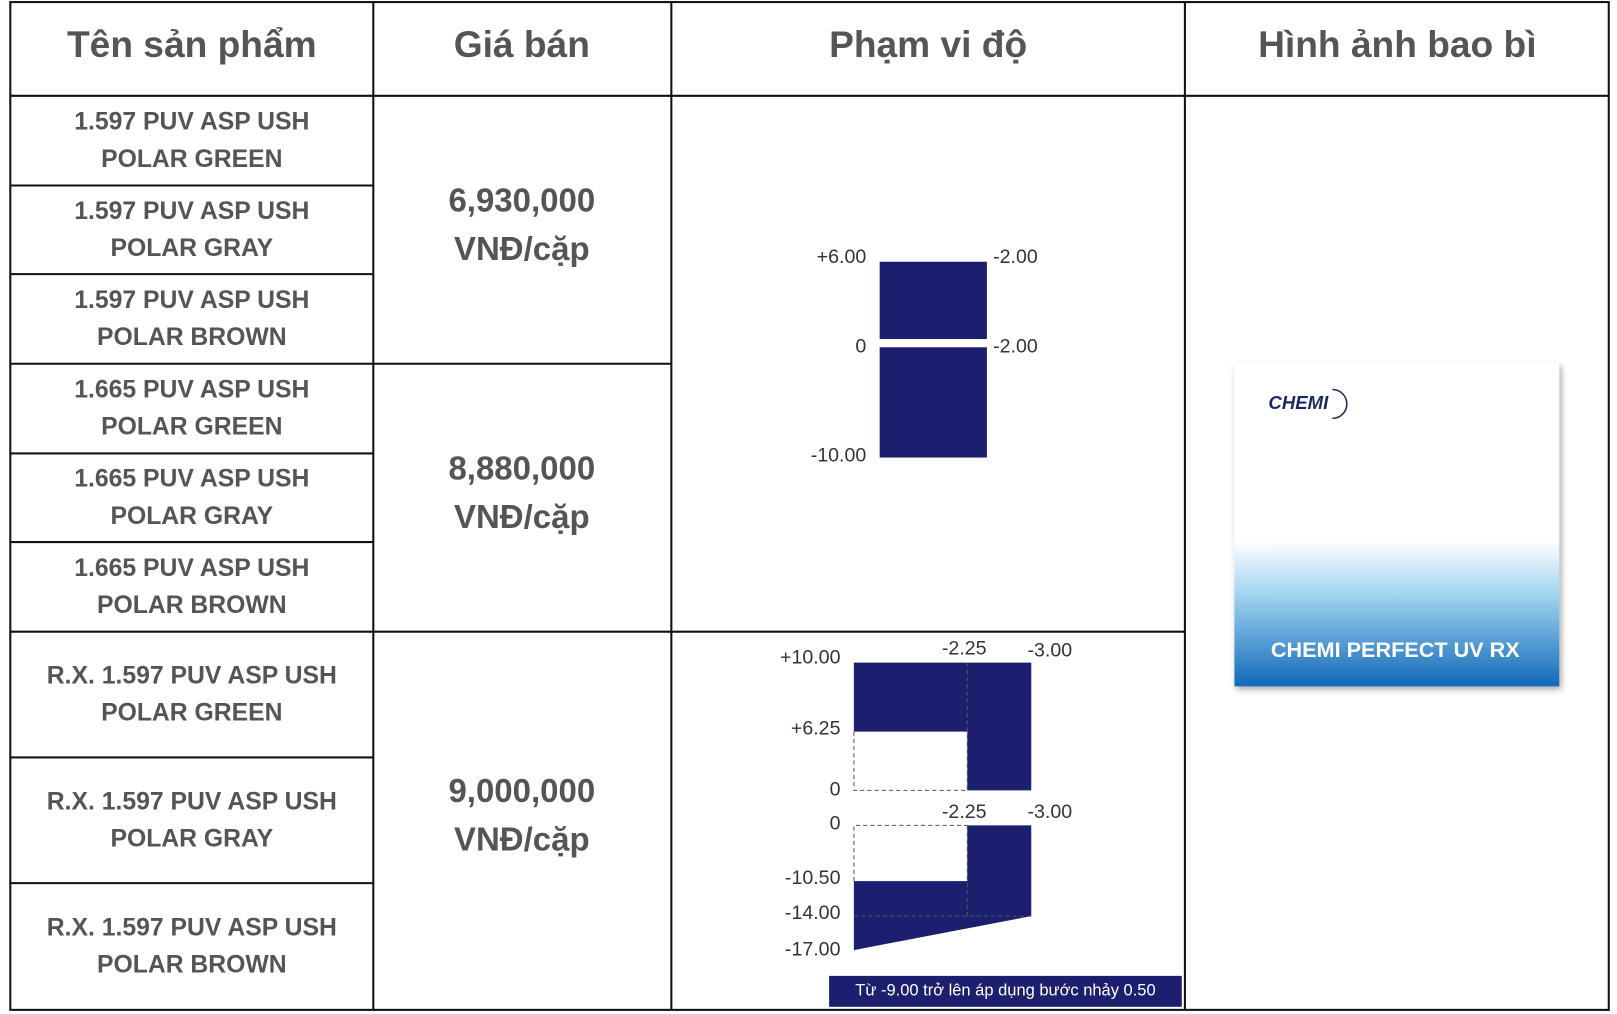 The width and height of the screenshot is (1617, 1014). Describe the element at coordinates (928, 44) in the screenshot. I see `column-header: Phạm vi độ` at that location.